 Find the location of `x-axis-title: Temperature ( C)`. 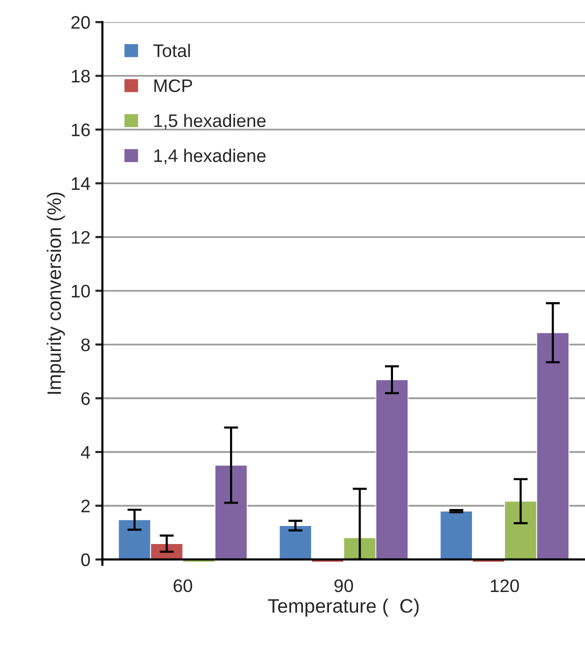

x-axis-title: Temperature ( C) is located at coordinates (343, 607).